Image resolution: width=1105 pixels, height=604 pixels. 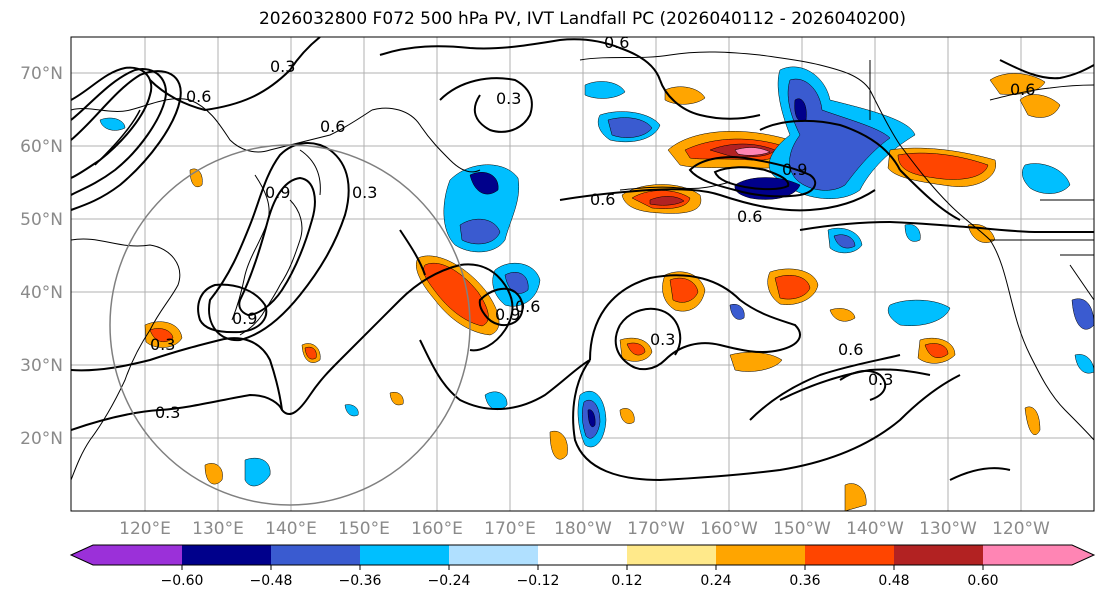 I want to click on lon-label: 170°E, so click(x=510, y=529).